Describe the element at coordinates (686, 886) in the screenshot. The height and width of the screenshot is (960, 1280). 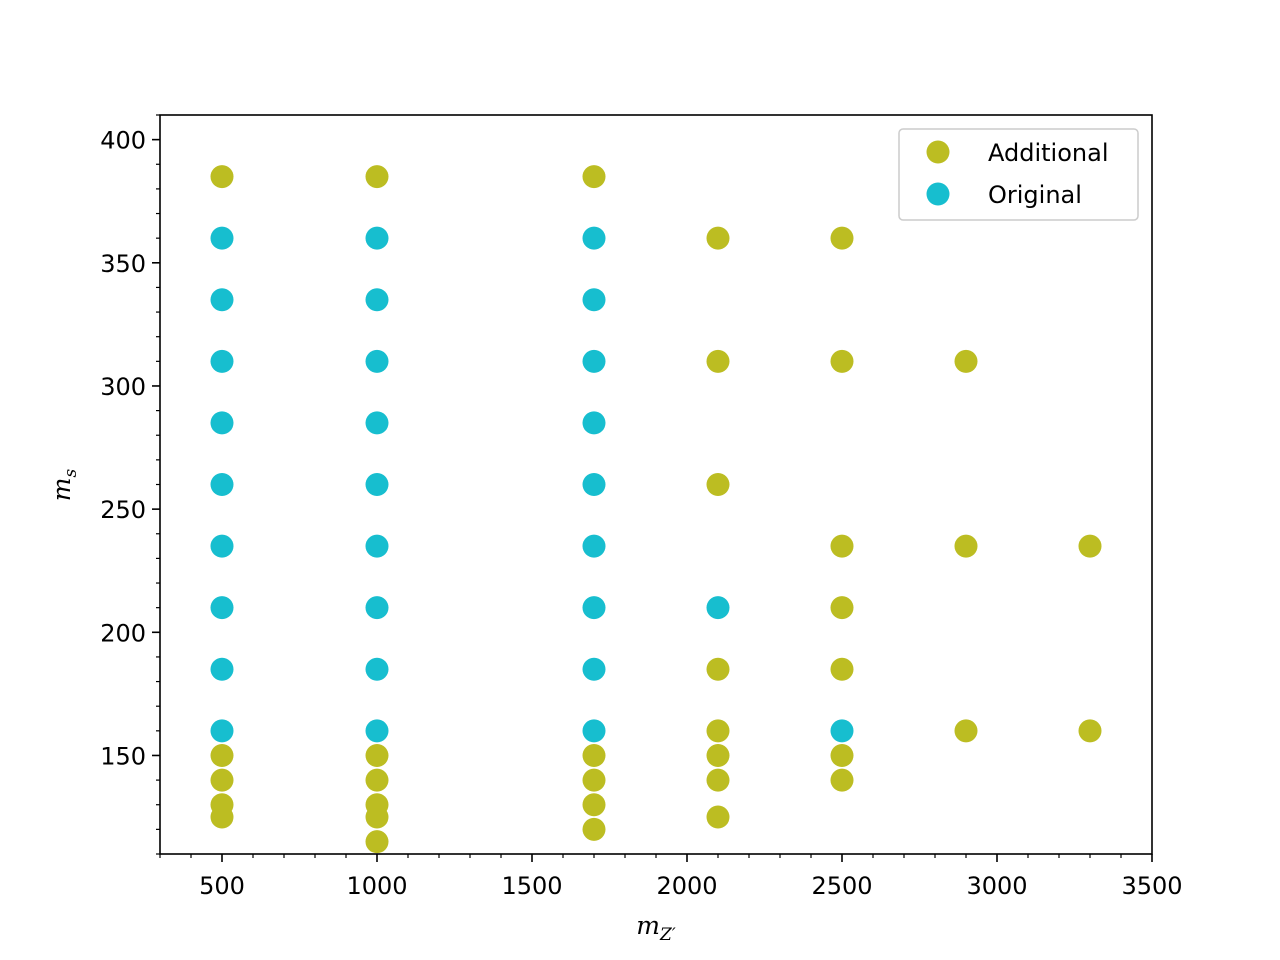
I see `x-tick-label: 2000` at that location.